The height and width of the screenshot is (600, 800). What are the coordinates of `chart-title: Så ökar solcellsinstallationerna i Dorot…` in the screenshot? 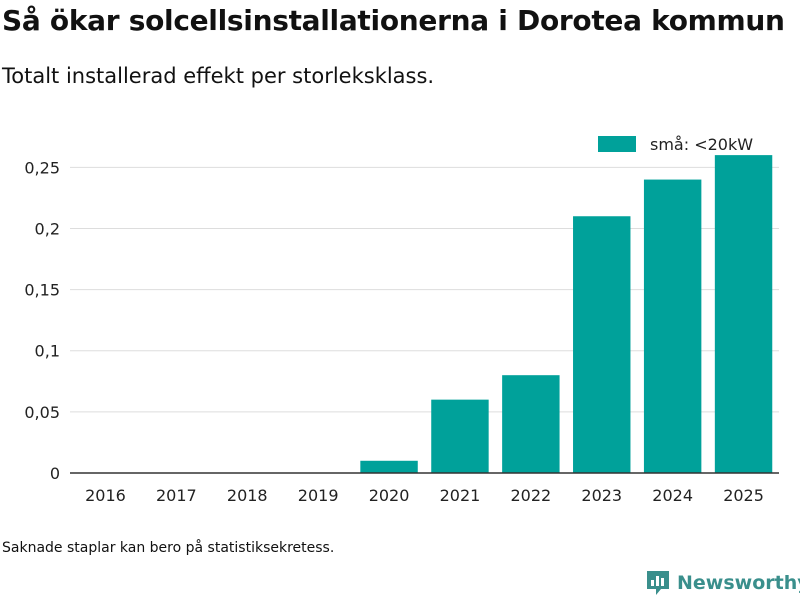 It's located at (393, 20).